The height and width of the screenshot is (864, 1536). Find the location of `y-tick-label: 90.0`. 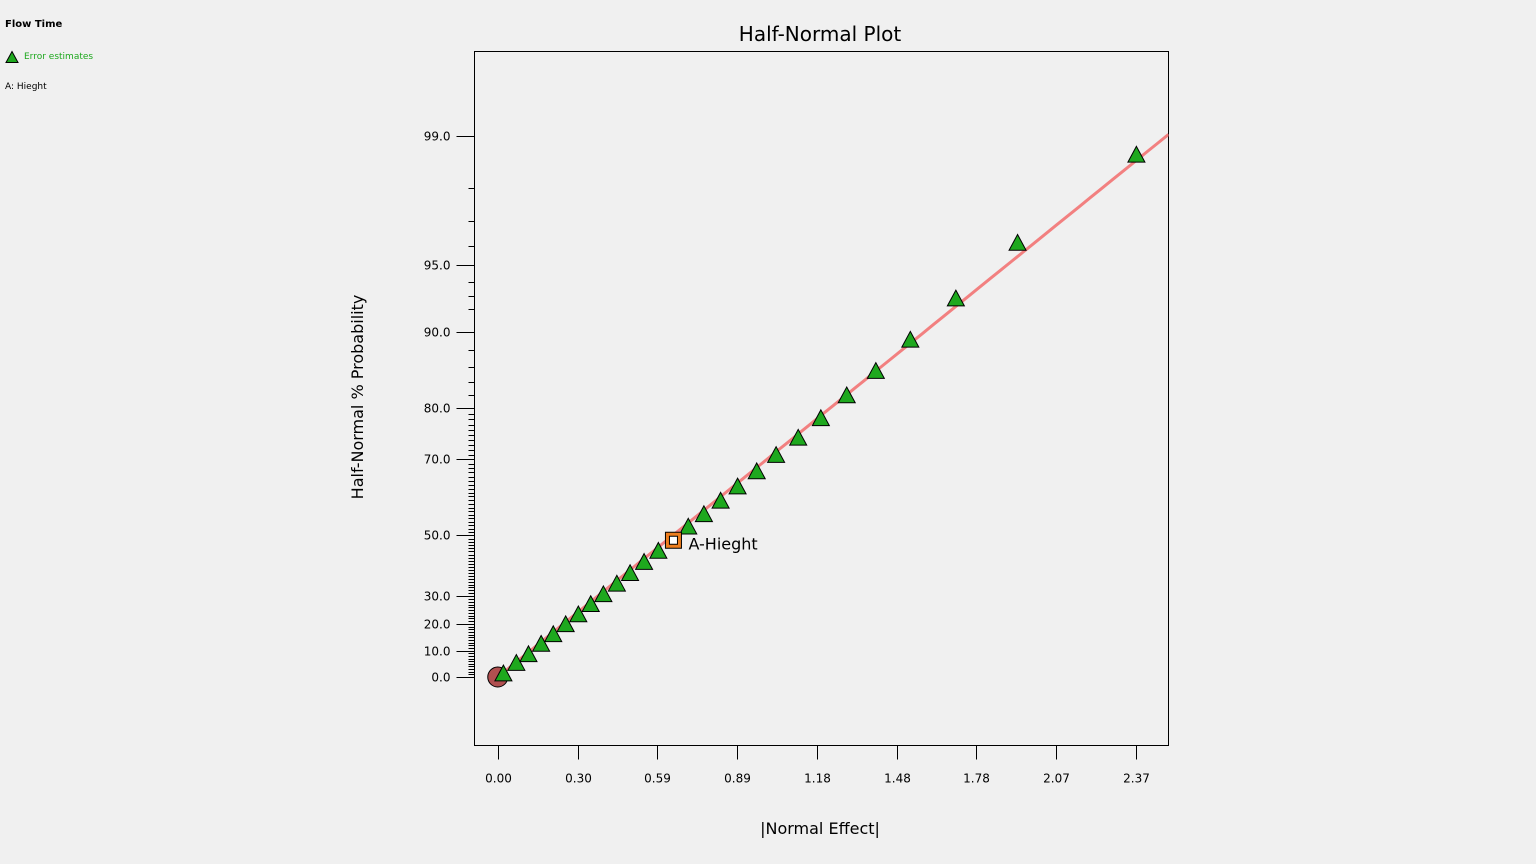

y-tick-label: 90.0 is located at coordinates (437, 333).